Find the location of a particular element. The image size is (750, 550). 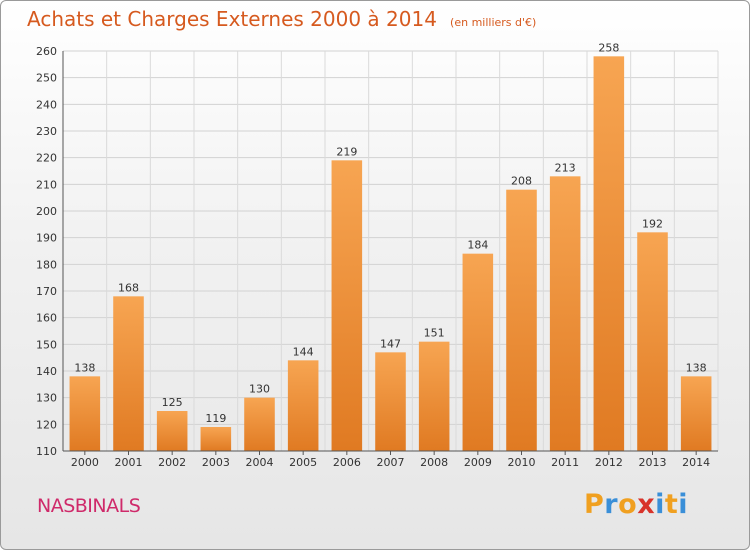

y-tick-label: 150 is located at coordinates (46, 344).